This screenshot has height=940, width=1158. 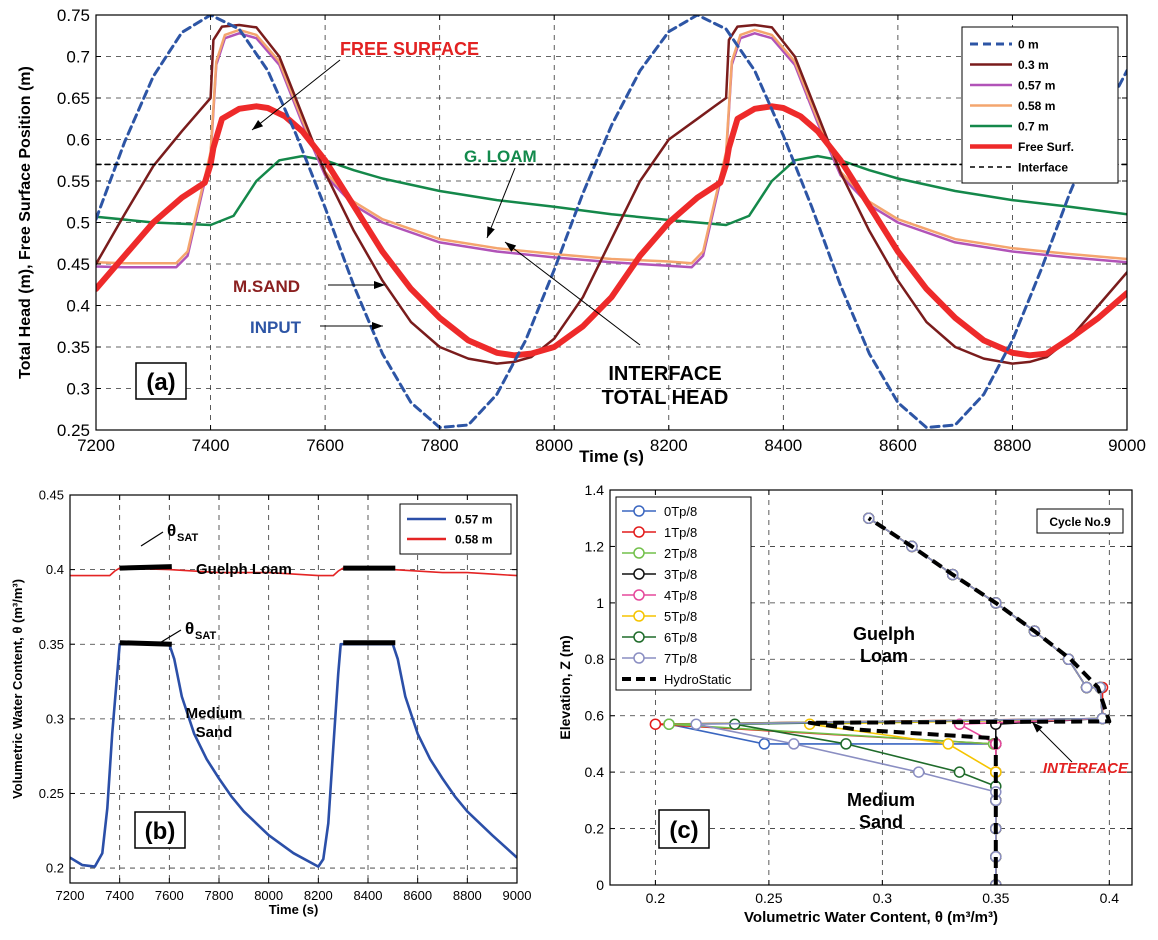 I want to click on c-annotation-guelph-line1: Guelph, so click(x=884, y=634).